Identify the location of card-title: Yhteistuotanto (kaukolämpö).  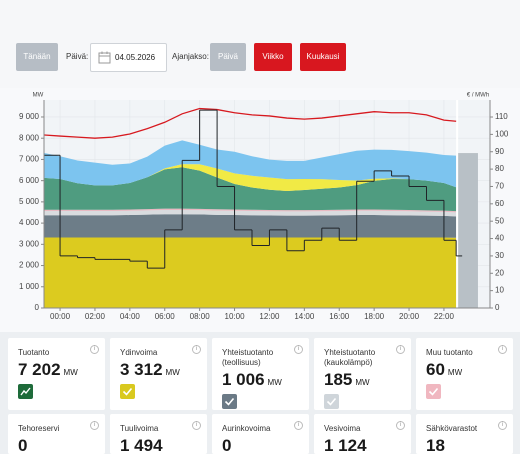
(350, 357).